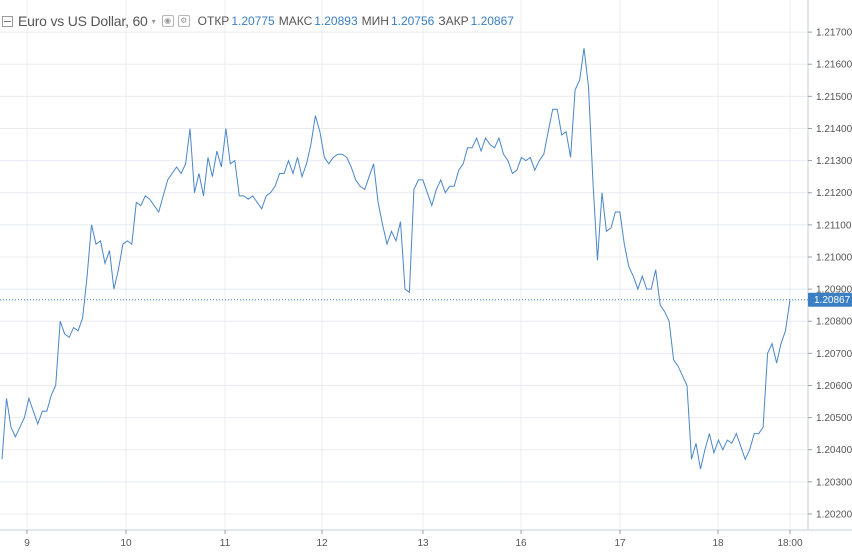  What do you see at coordinates (834, 482) in the screenshot?
I see `y-tick-label: 1.20300` at bounding box center [834, 482].